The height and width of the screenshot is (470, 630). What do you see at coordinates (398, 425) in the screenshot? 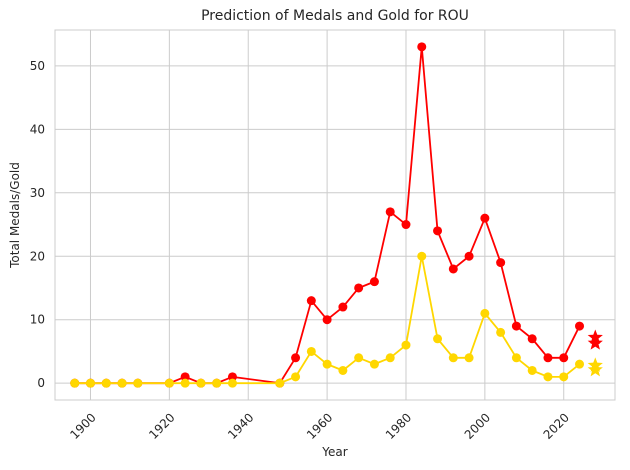
I see `x-tick-label: 1980` at bounding box center [398, 425].